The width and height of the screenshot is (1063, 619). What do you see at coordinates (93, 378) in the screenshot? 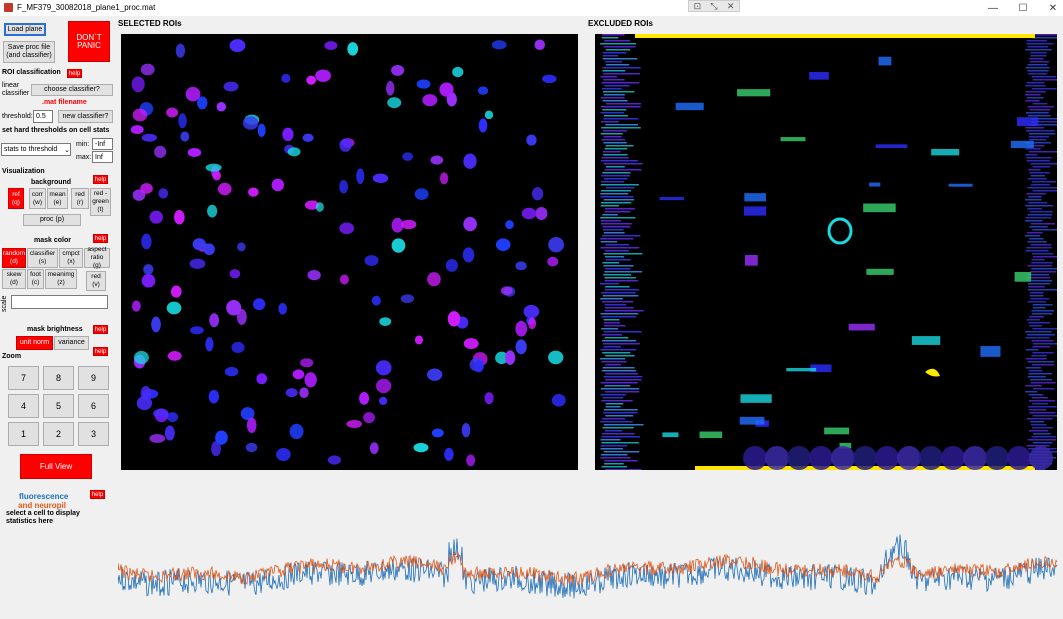
I see `zoom-key-9: 9` at bounding box center [93, 378].